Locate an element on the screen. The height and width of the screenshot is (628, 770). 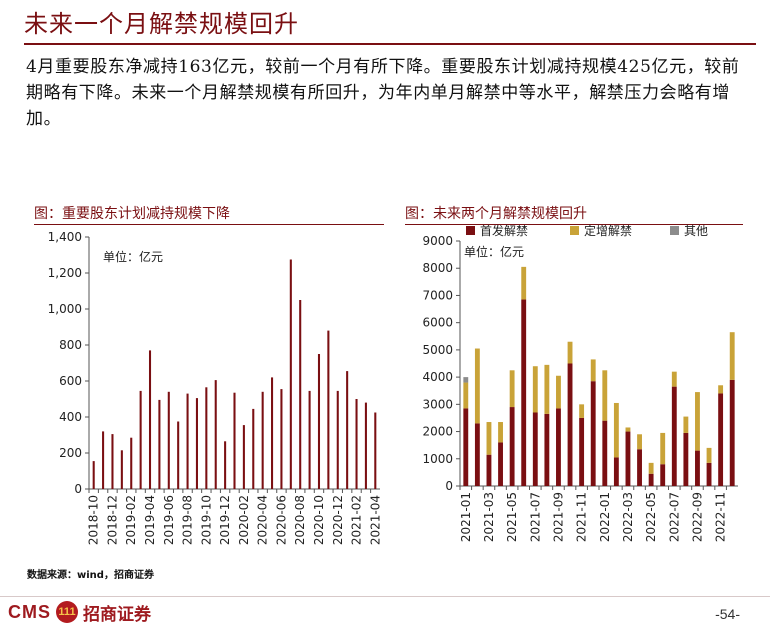
chart2-bar-2022-09-首发解禁 is located at coordinates (697, 468).